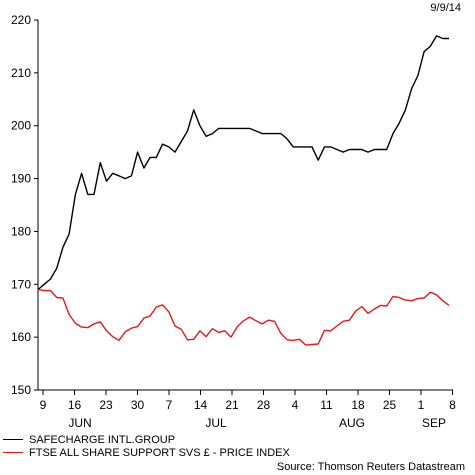 The image size is (475, 475). Describe the element at coordinates (25, 205) in the screenshot. I see `y-axis: 150 160 170 180 190 200 210 220` at that location.